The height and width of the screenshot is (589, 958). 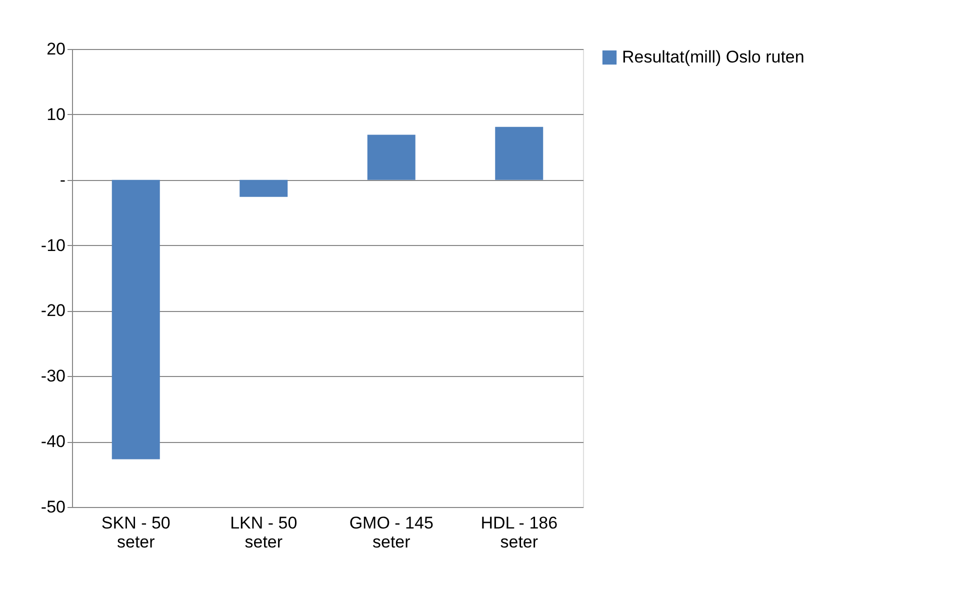 I want to click on y-tick-label: 20, so click(x=56, y=49).